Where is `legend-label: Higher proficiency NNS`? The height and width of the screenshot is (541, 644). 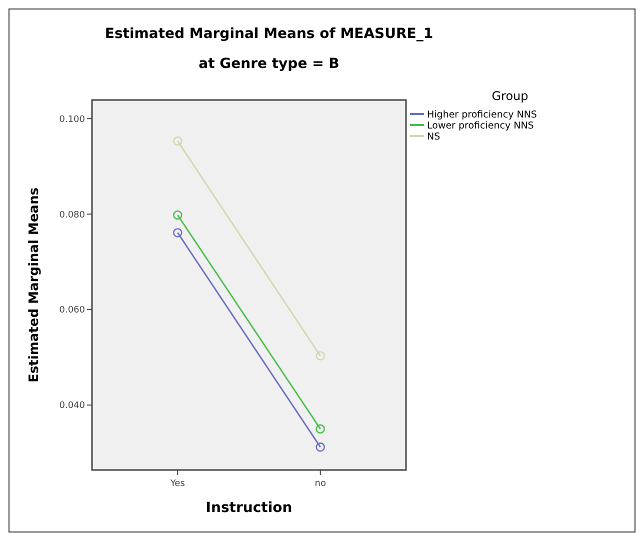 legend-label: Higher proficiency NNS is located at coordinates (482, 114).